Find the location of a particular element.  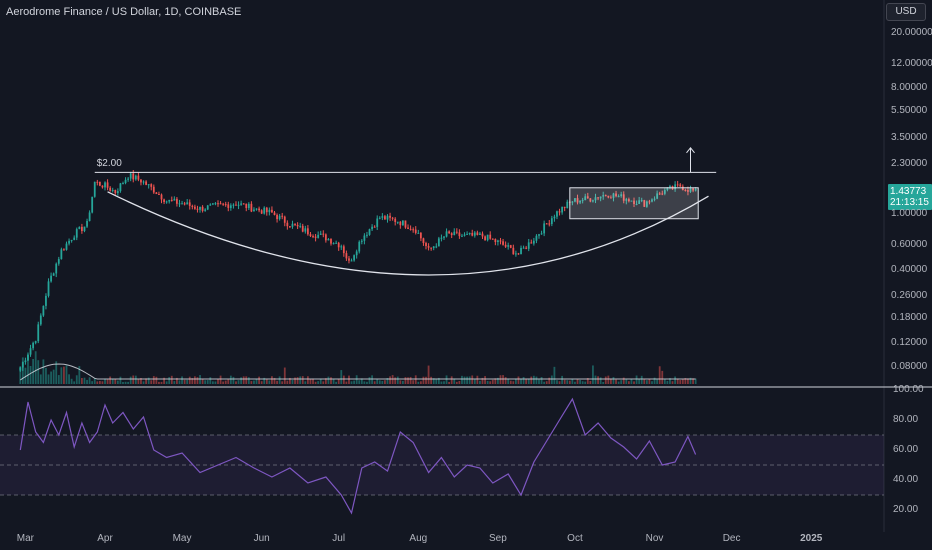

currency-button: USD is located at coordinates (906, 12).